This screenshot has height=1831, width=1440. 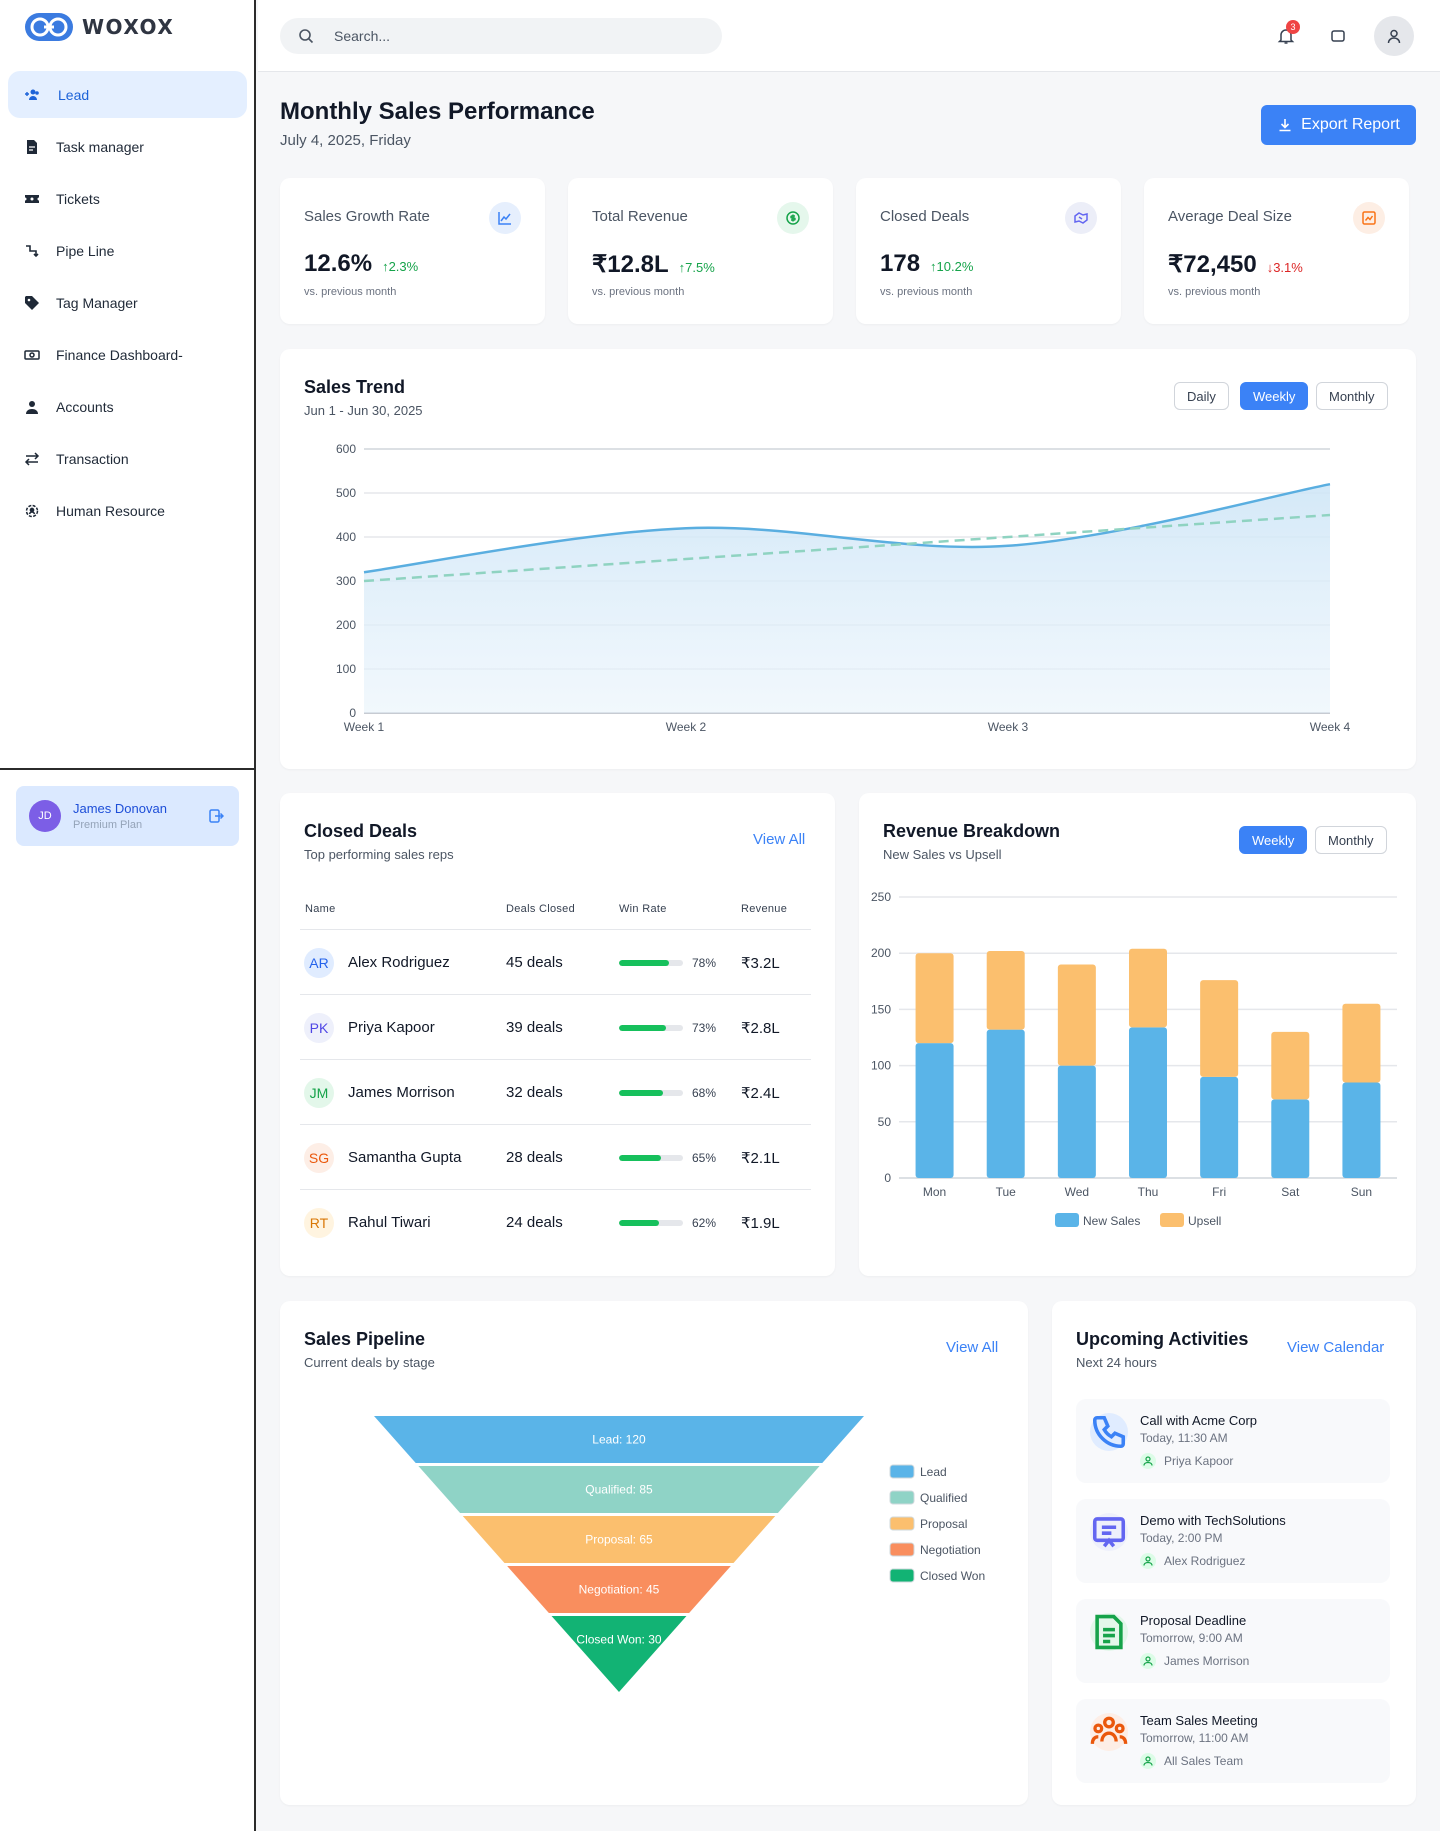 What do you see at coordinates (127, 94) in the screenshot?
I see `sidebar-item-lead: Lead` at bounding box center [127, 94].